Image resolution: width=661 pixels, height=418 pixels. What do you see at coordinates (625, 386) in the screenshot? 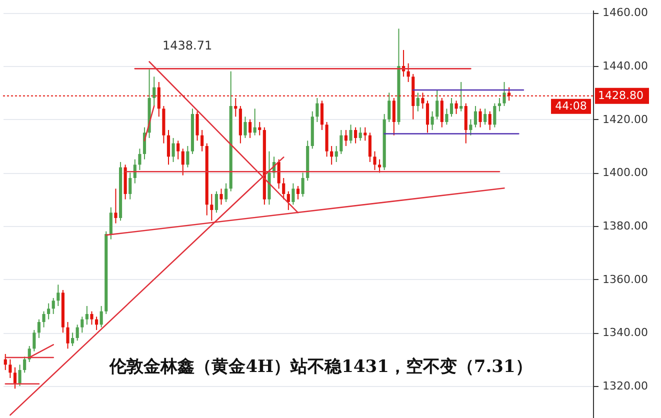
I see `y-tick-label: 1320.00` at bounding box center [625, 386].